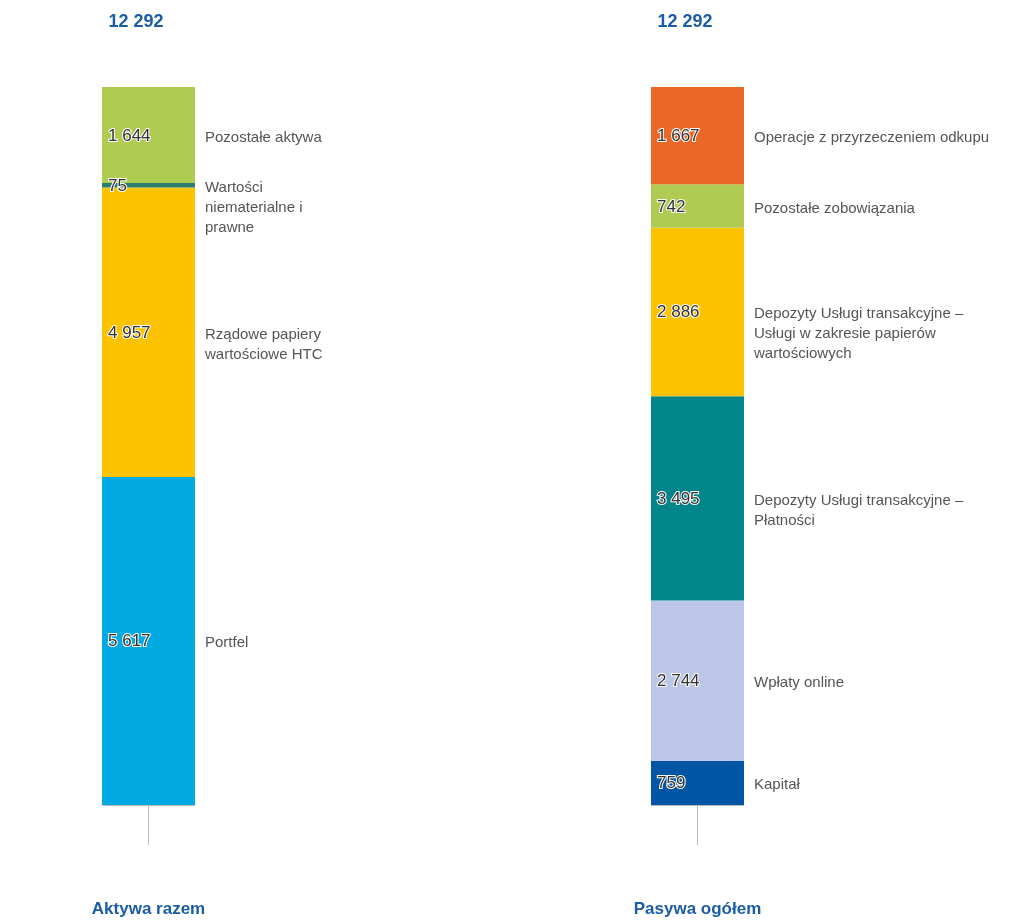 The width and height of the screenshot is (1018, 921). I want to click on data-label: 2 886, so click(678, 312).